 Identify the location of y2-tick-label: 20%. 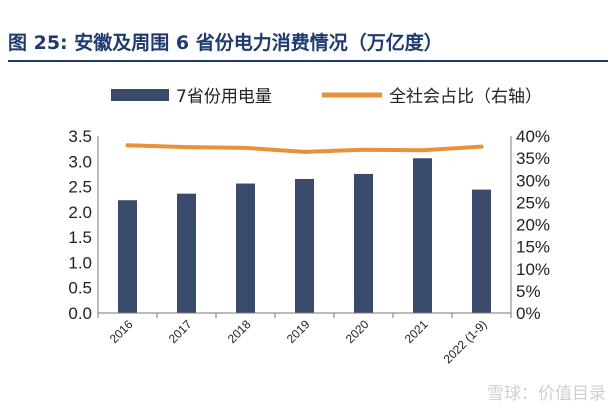
(533, 225).